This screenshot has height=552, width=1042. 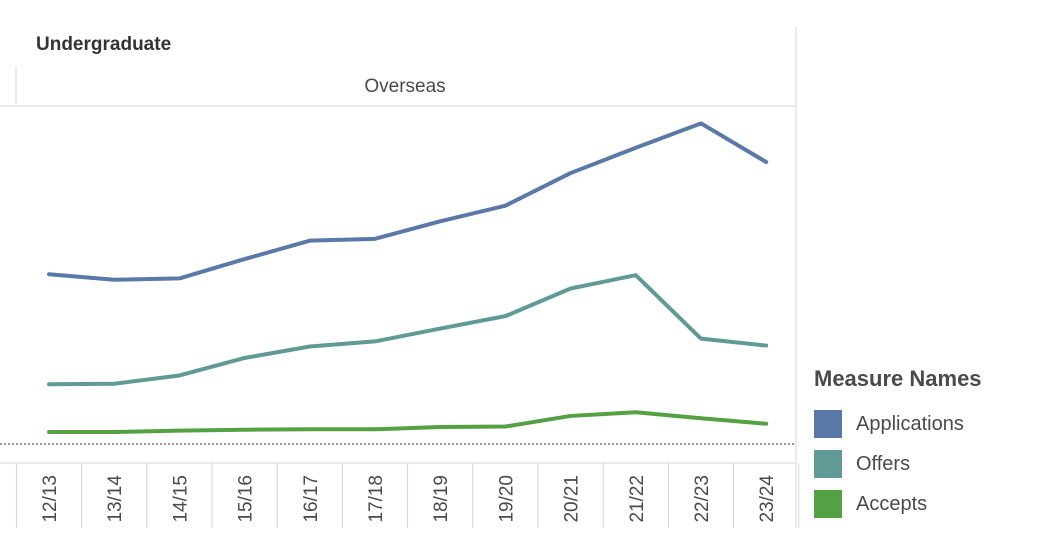 What do you see at coordinates (408, 330) in the screenshot?
I see `series-line-offers` at bounding box center [408, 330].